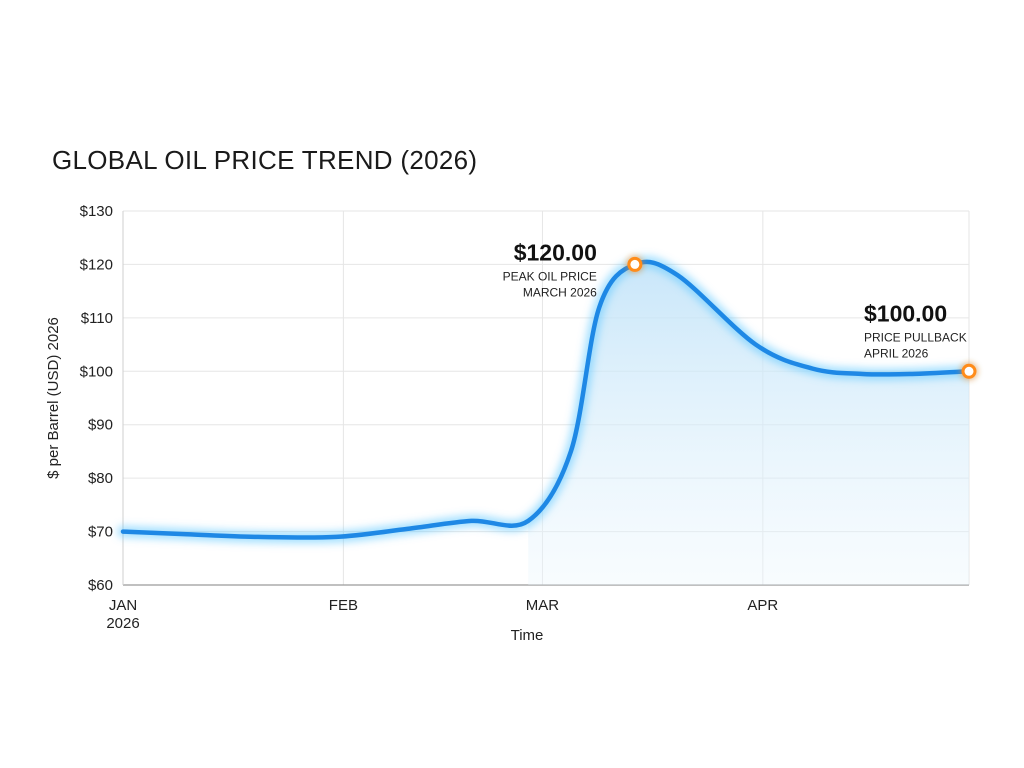  What do you see at coordinates (96, 264) in the screenshot?
I see `y-tick-label: $120` at bounding box center [96, 264].